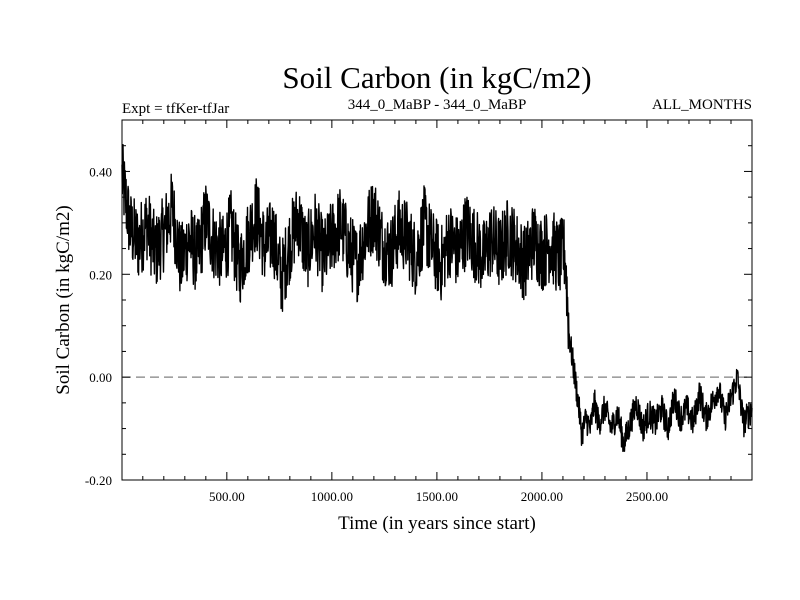  Describe the element at coordinates (63, 299) in the screenshot. I see `y-axis-label: Soil Carbon (in kgC/m2)` at that location.